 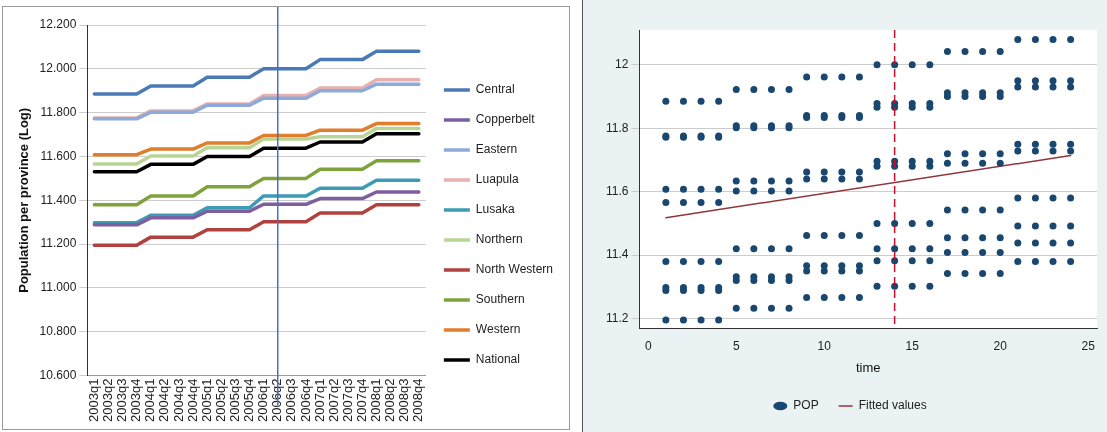 I want to click on y-tick-label: 11.6, so click(x=617, y=190).